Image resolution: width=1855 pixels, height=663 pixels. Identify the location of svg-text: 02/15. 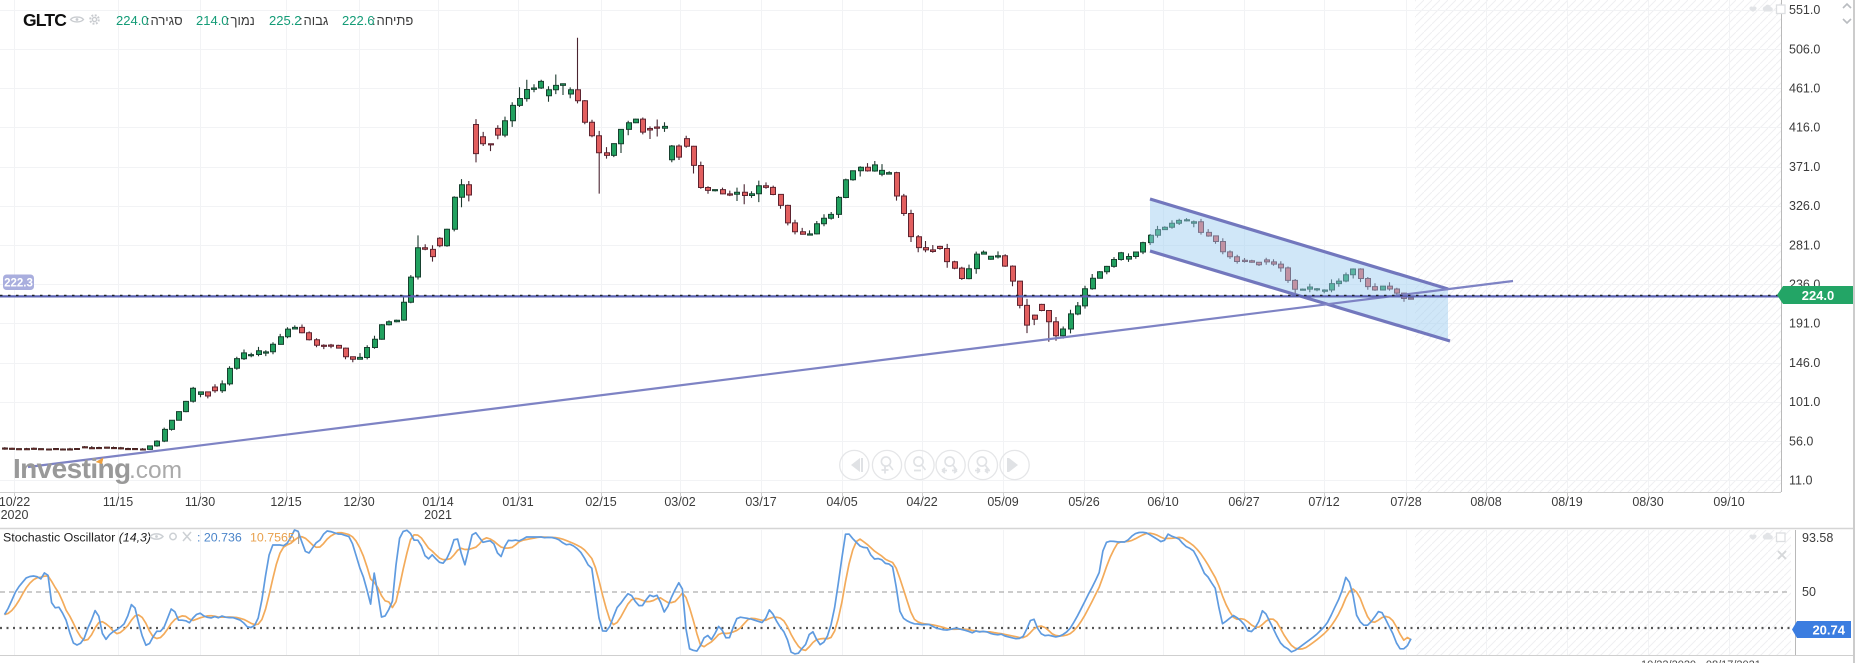
(600, 502).